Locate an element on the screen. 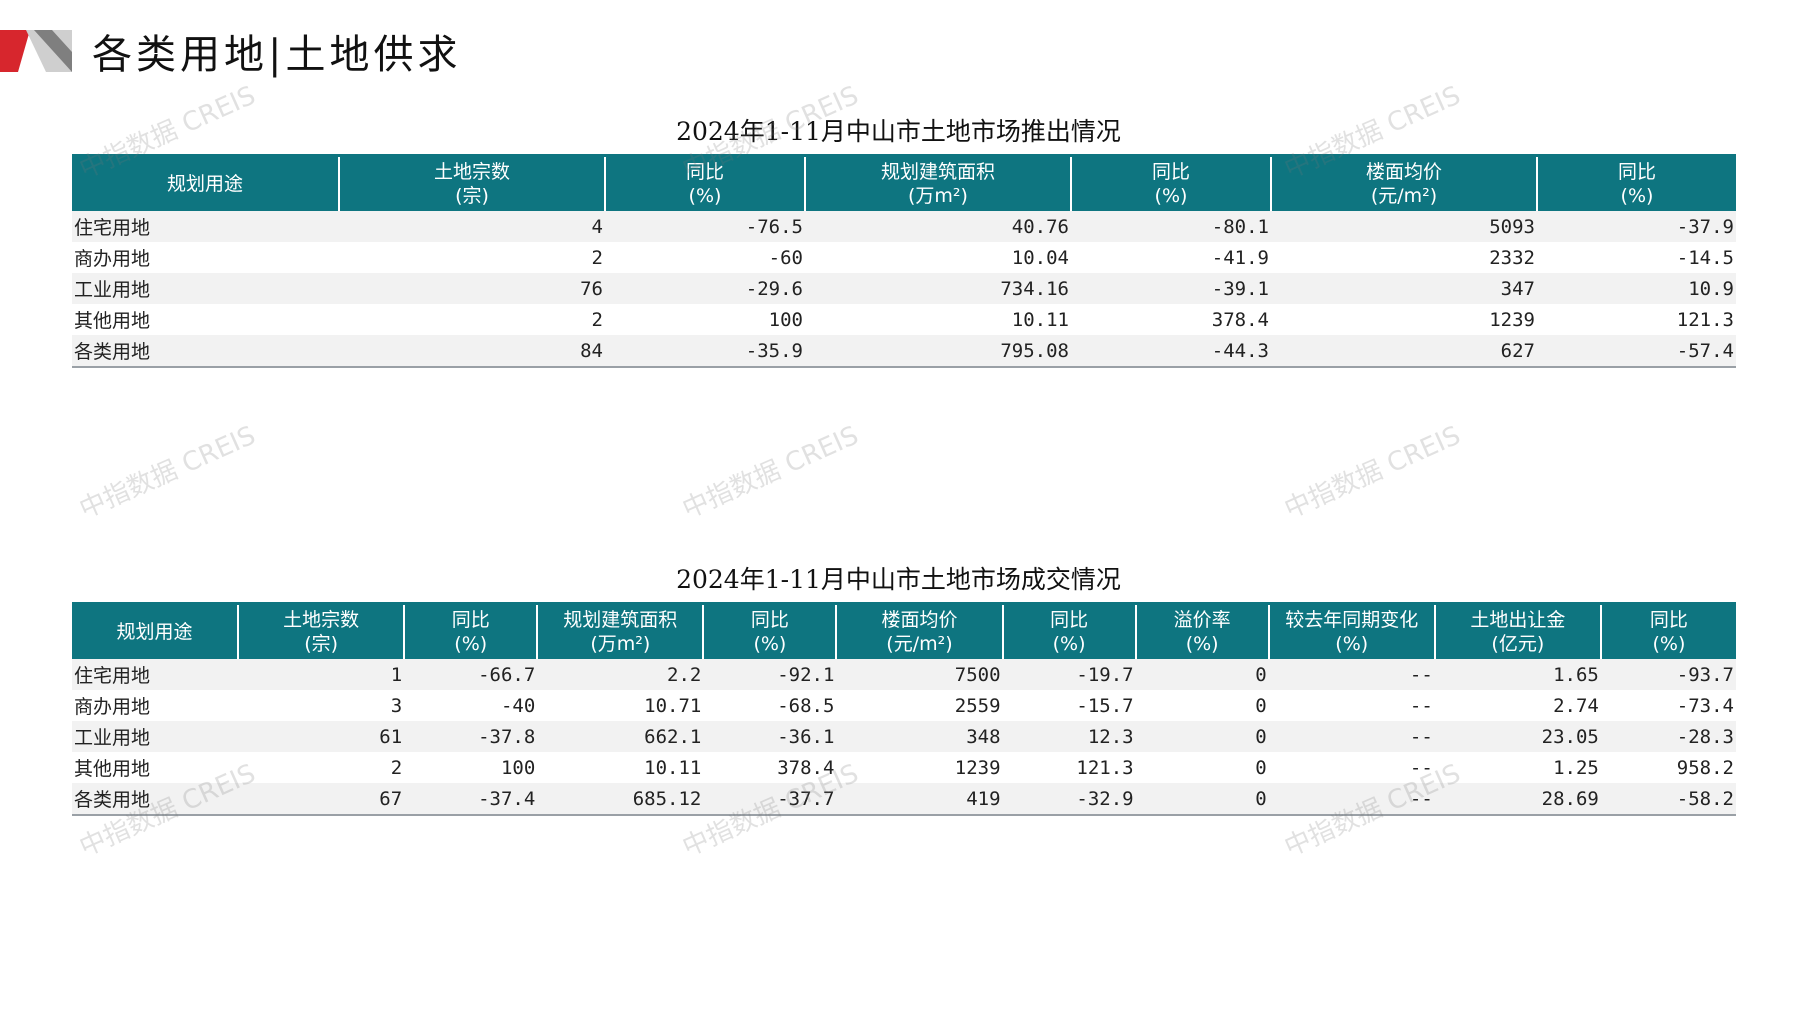 The height and width of the screenshot is (1010, 1797). row-label: 工业用地 is located at coordinates (155, 736).